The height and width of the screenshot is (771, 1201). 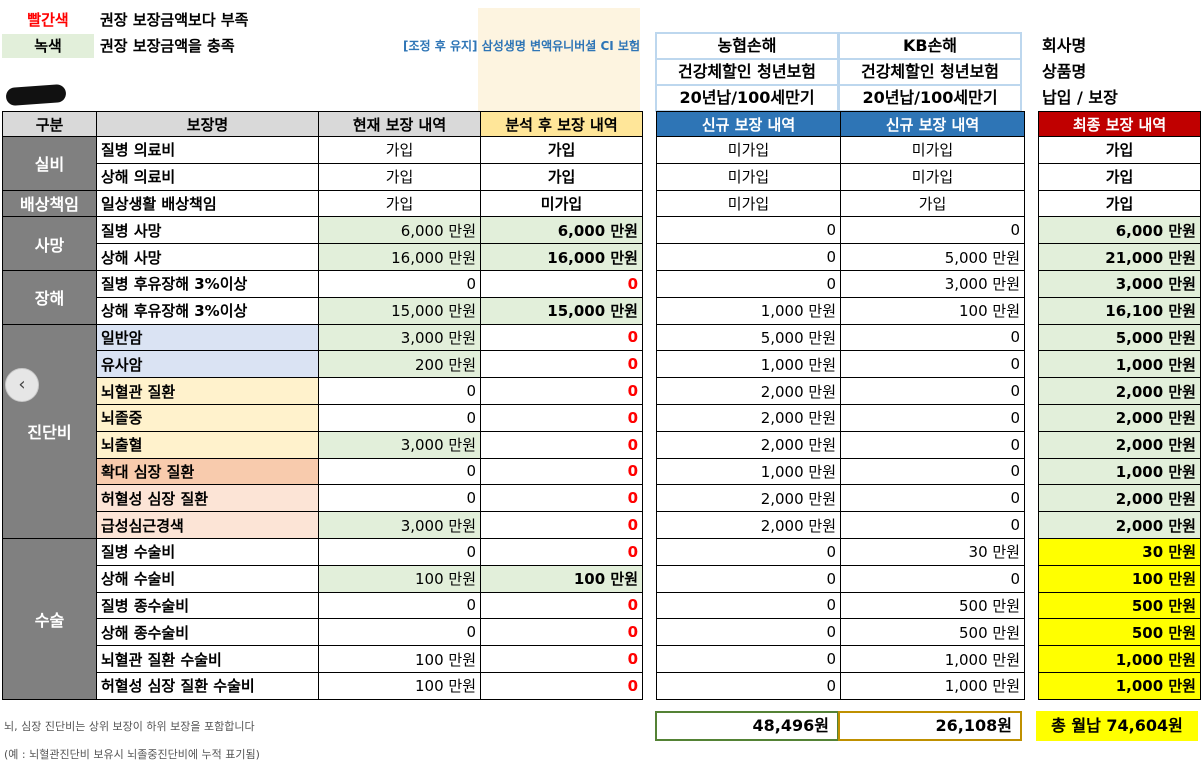 I want to click on new-1-value: 1,000 만원, so click(x=748, y=471).